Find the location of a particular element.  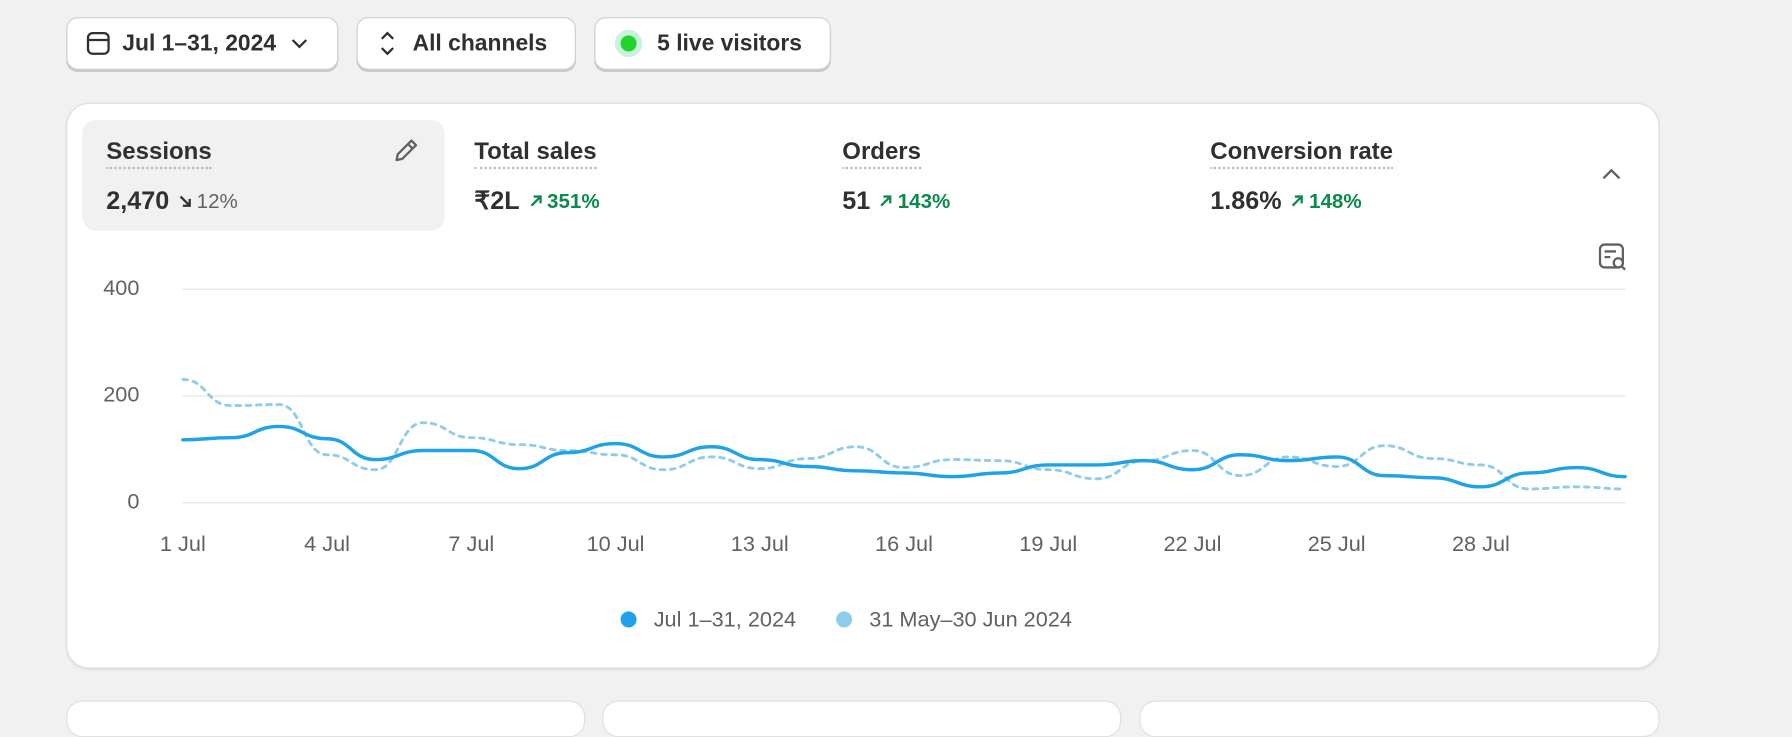

selector-icon is located at coordinates (387, 43).